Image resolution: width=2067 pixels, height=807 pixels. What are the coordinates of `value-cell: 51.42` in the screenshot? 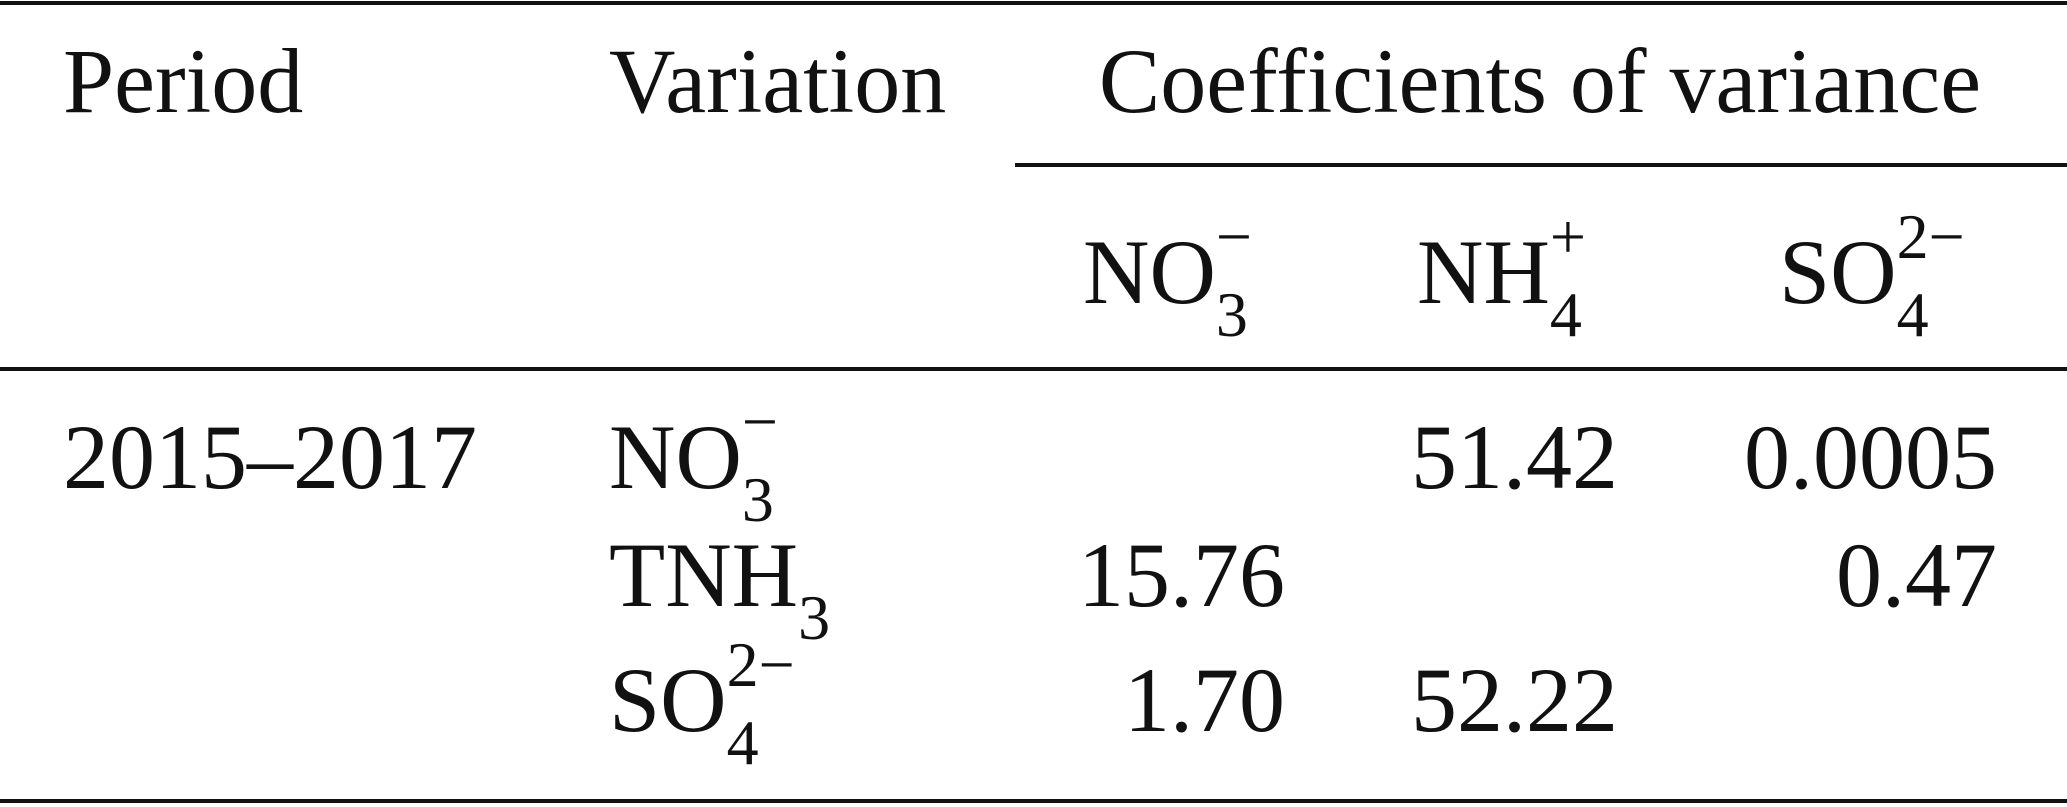 It's located at (1514, 457).